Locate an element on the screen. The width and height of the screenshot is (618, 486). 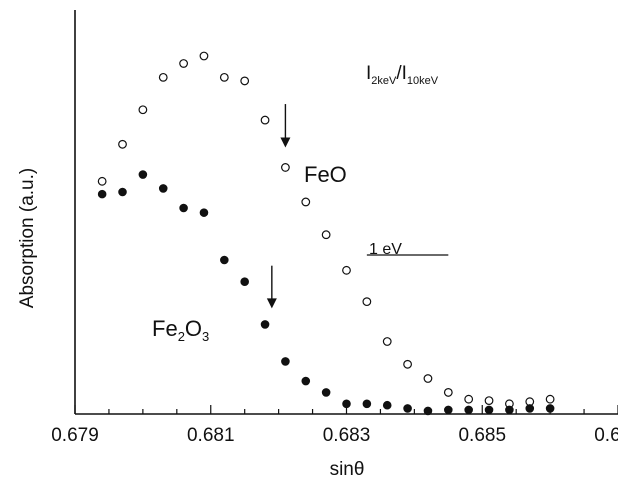
feo-label: FeO is located at coordinates (325, 174).